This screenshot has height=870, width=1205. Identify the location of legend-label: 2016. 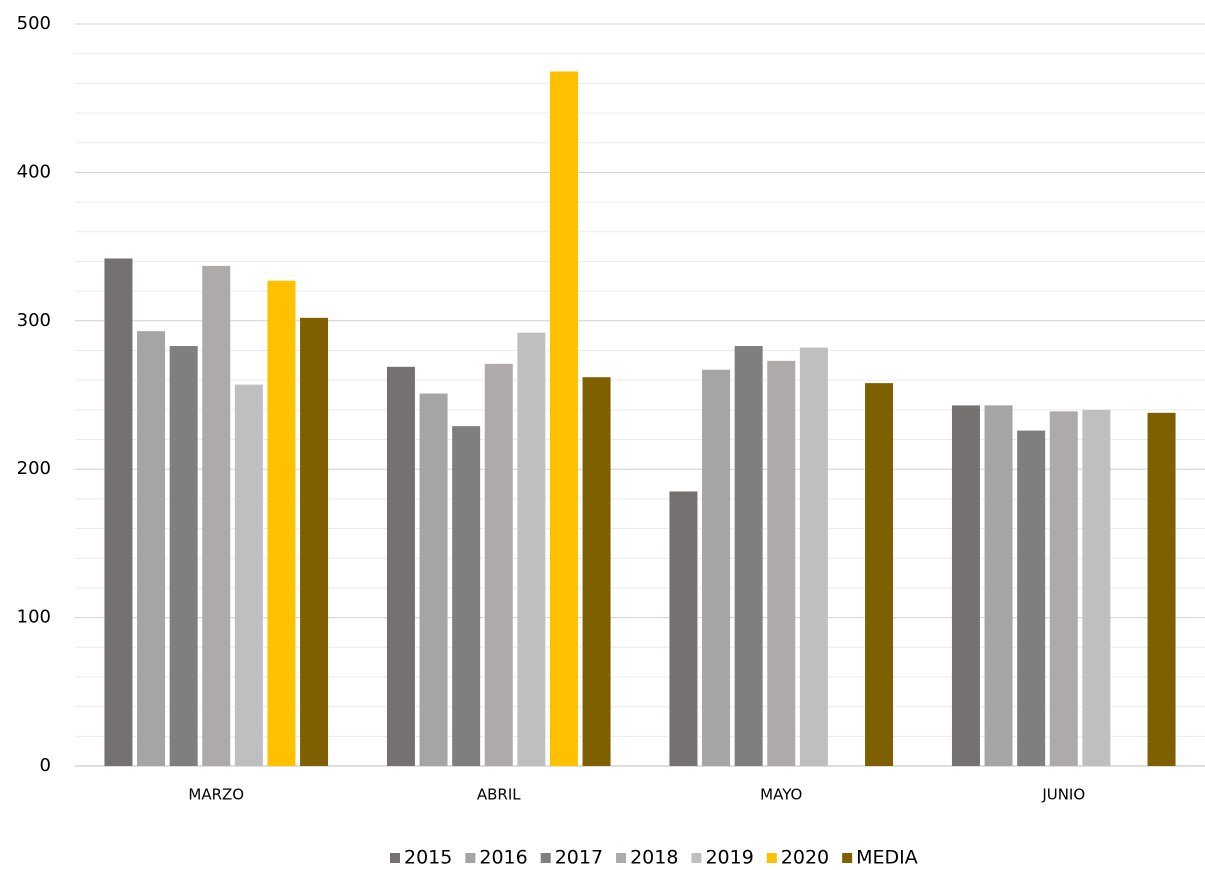
(503, 858).